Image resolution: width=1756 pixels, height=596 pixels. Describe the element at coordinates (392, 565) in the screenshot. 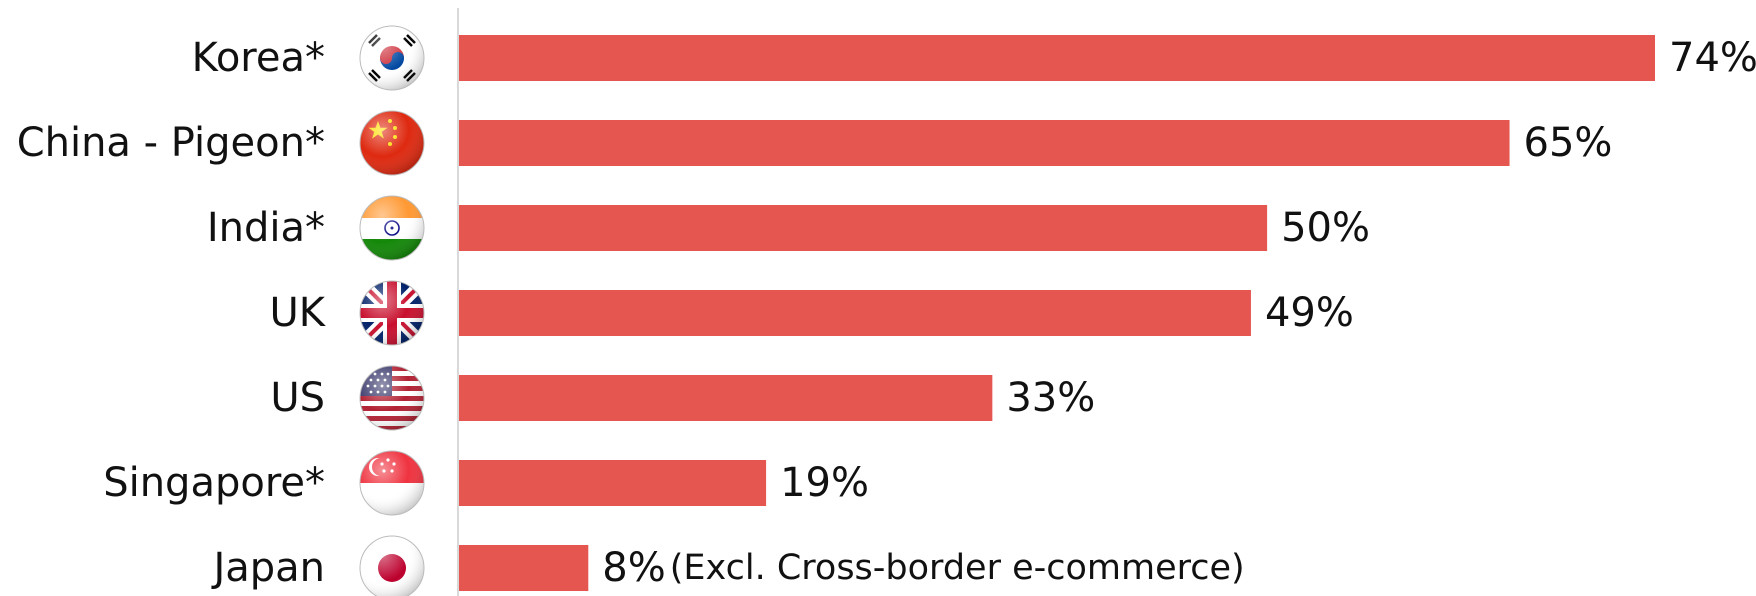

I see `japan-flag-icon` at that location.